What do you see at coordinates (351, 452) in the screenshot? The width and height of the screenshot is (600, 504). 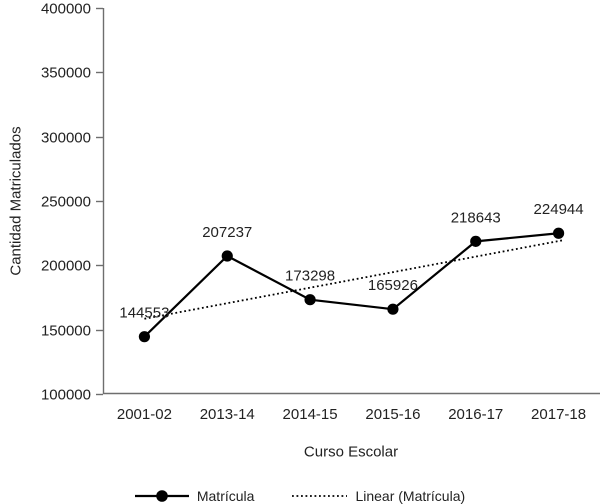 I see `x-axis-title: Curso Escolar` at bounding box center [351, 452].